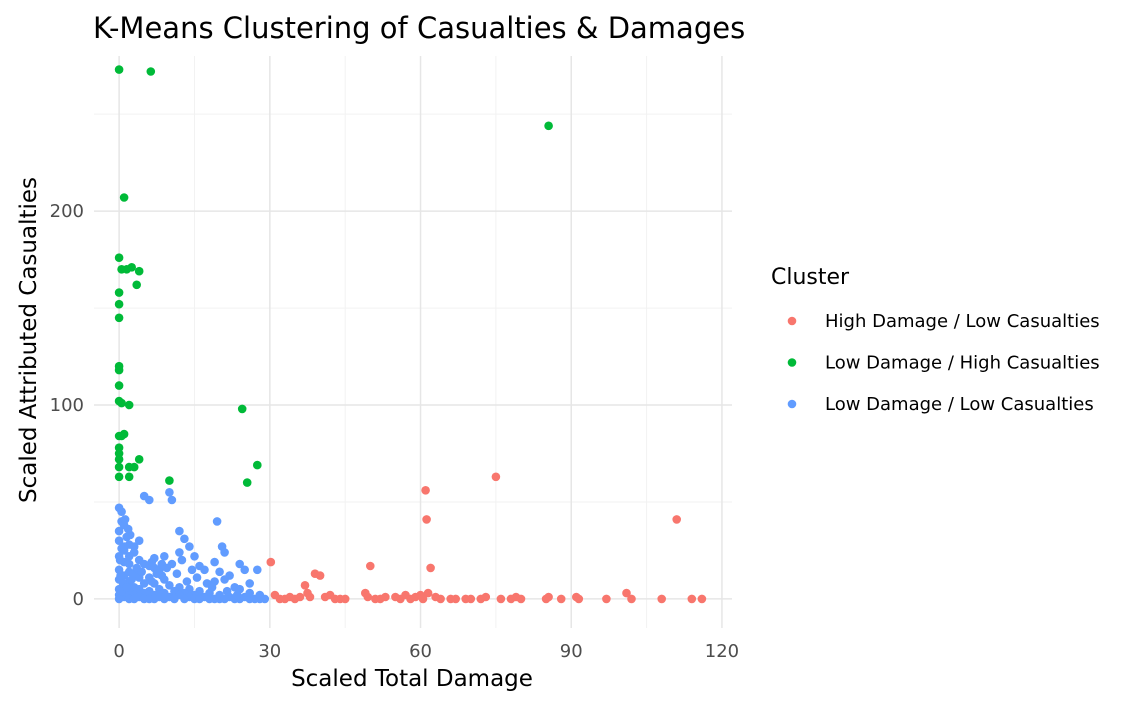 This screenshot has height=708, width=1139. I want to click on y-tick-label: 100, so click(67, 405).